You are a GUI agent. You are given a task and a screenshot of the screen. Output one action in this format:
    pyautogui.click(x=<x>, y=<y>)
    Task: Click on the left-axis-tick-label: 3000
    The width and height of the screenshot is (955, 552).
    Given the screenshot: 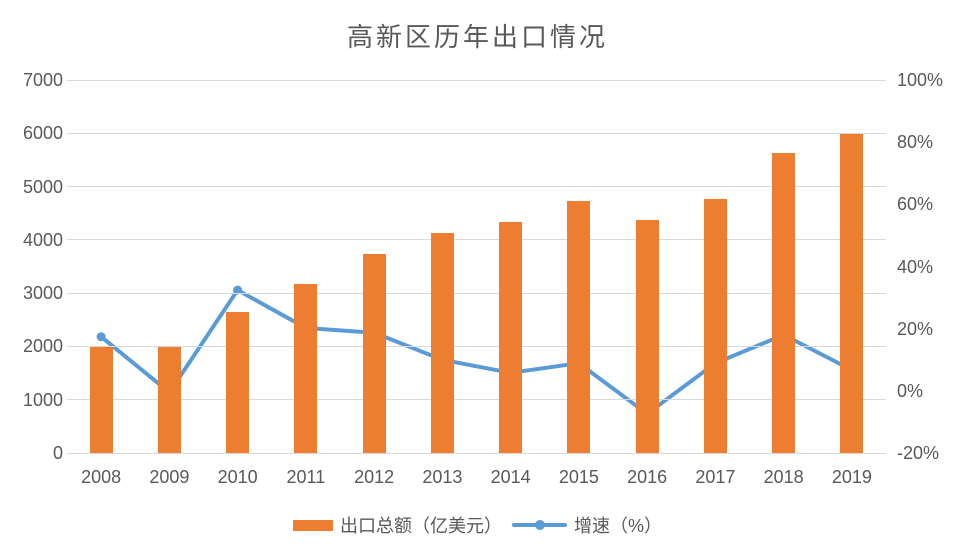 What is the action you would take?
    pyautogui.click(x=42, y=293)
    